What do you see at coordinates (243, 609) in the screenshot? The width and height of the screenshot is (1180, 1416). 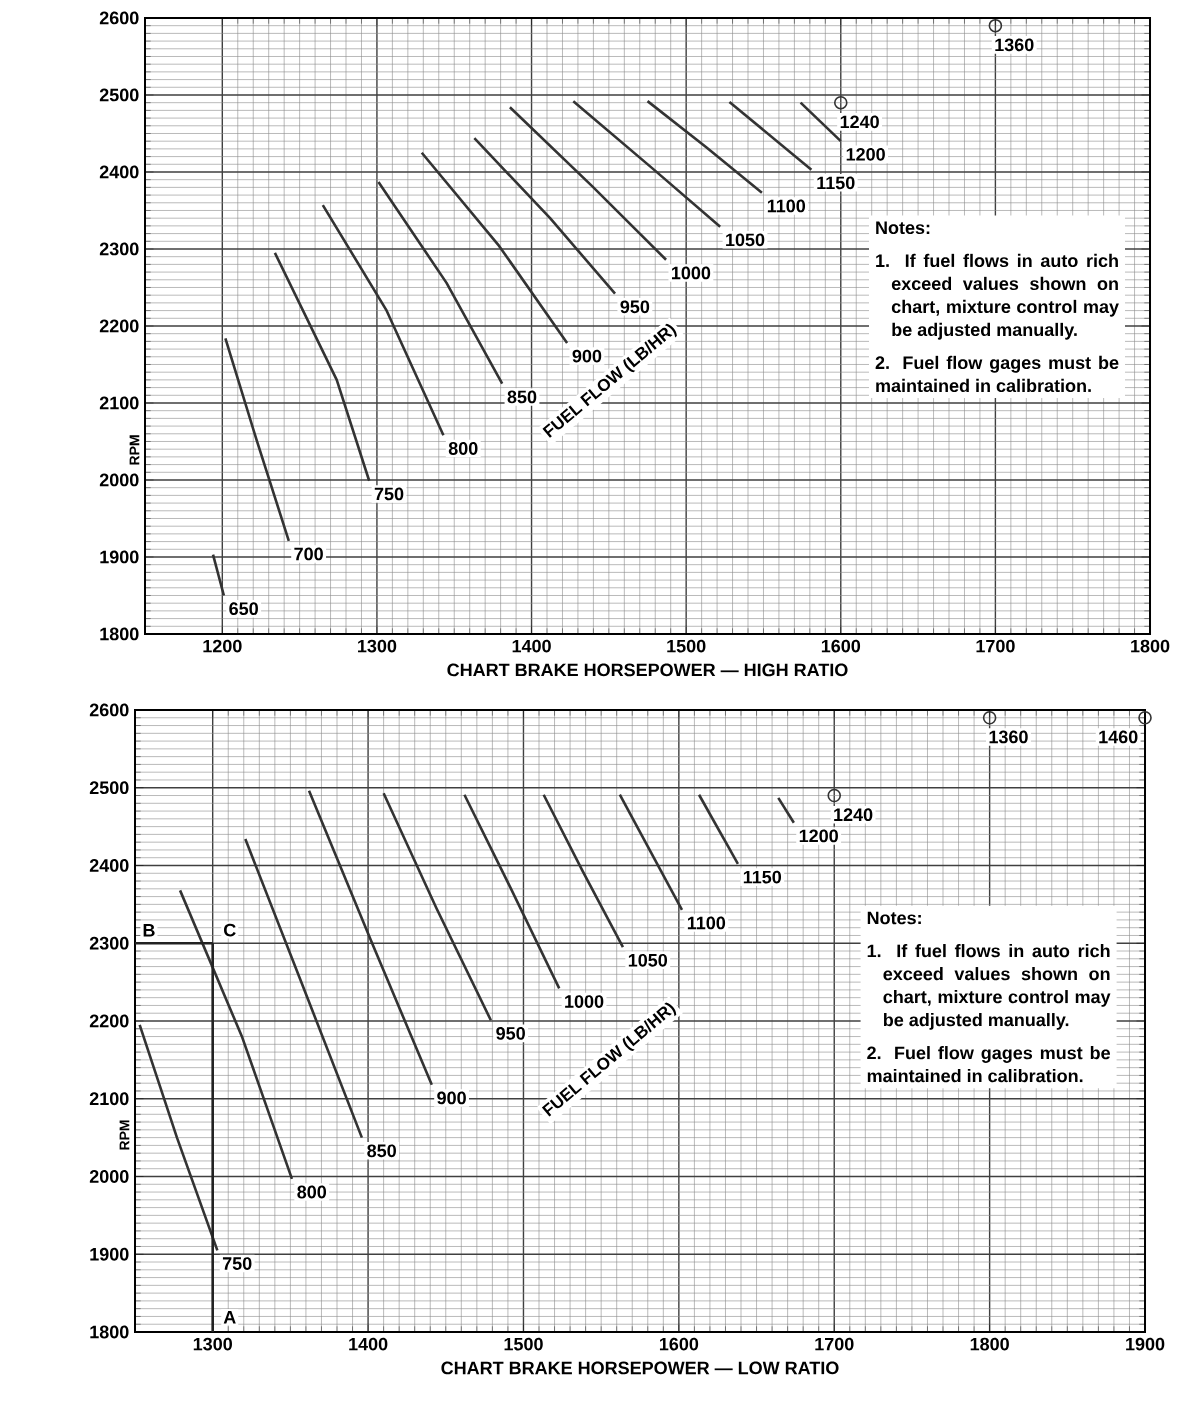 I see `series-label: 650` at bounding box center [243, 609].